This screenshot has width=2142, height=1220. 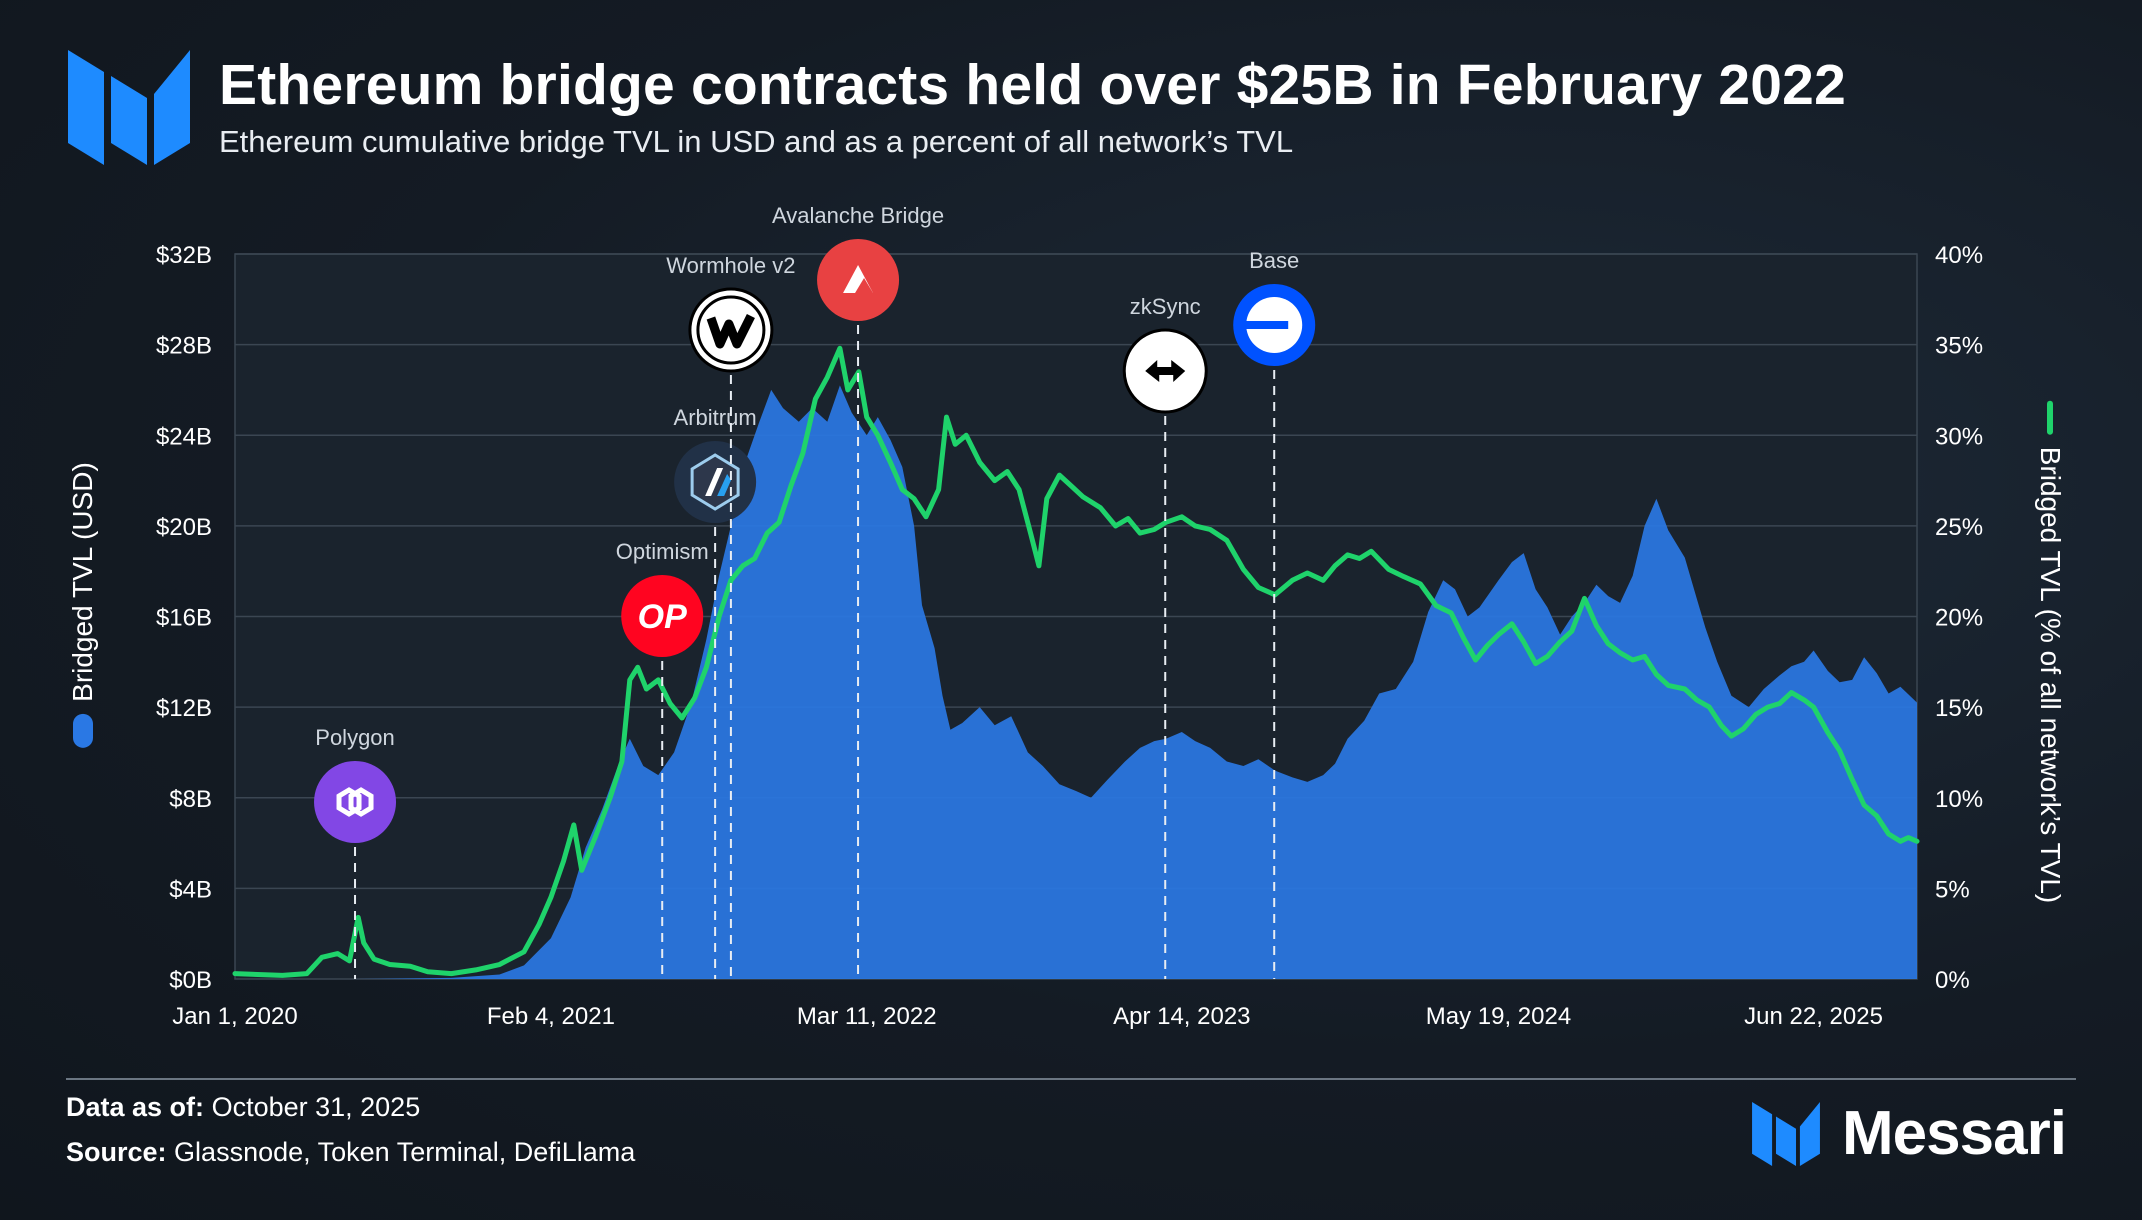 I want to click on annotation-label: zkSync, so click(x=1165, y=306).